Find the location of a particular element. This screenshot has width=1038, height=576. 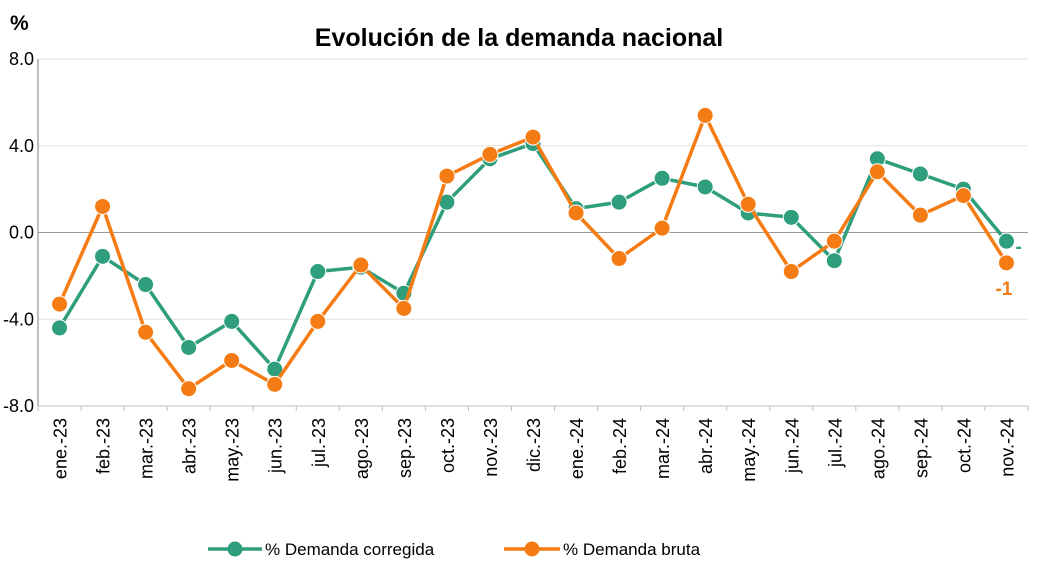

x-tick-label: ene.-23 is located at coordinates (61, 448).